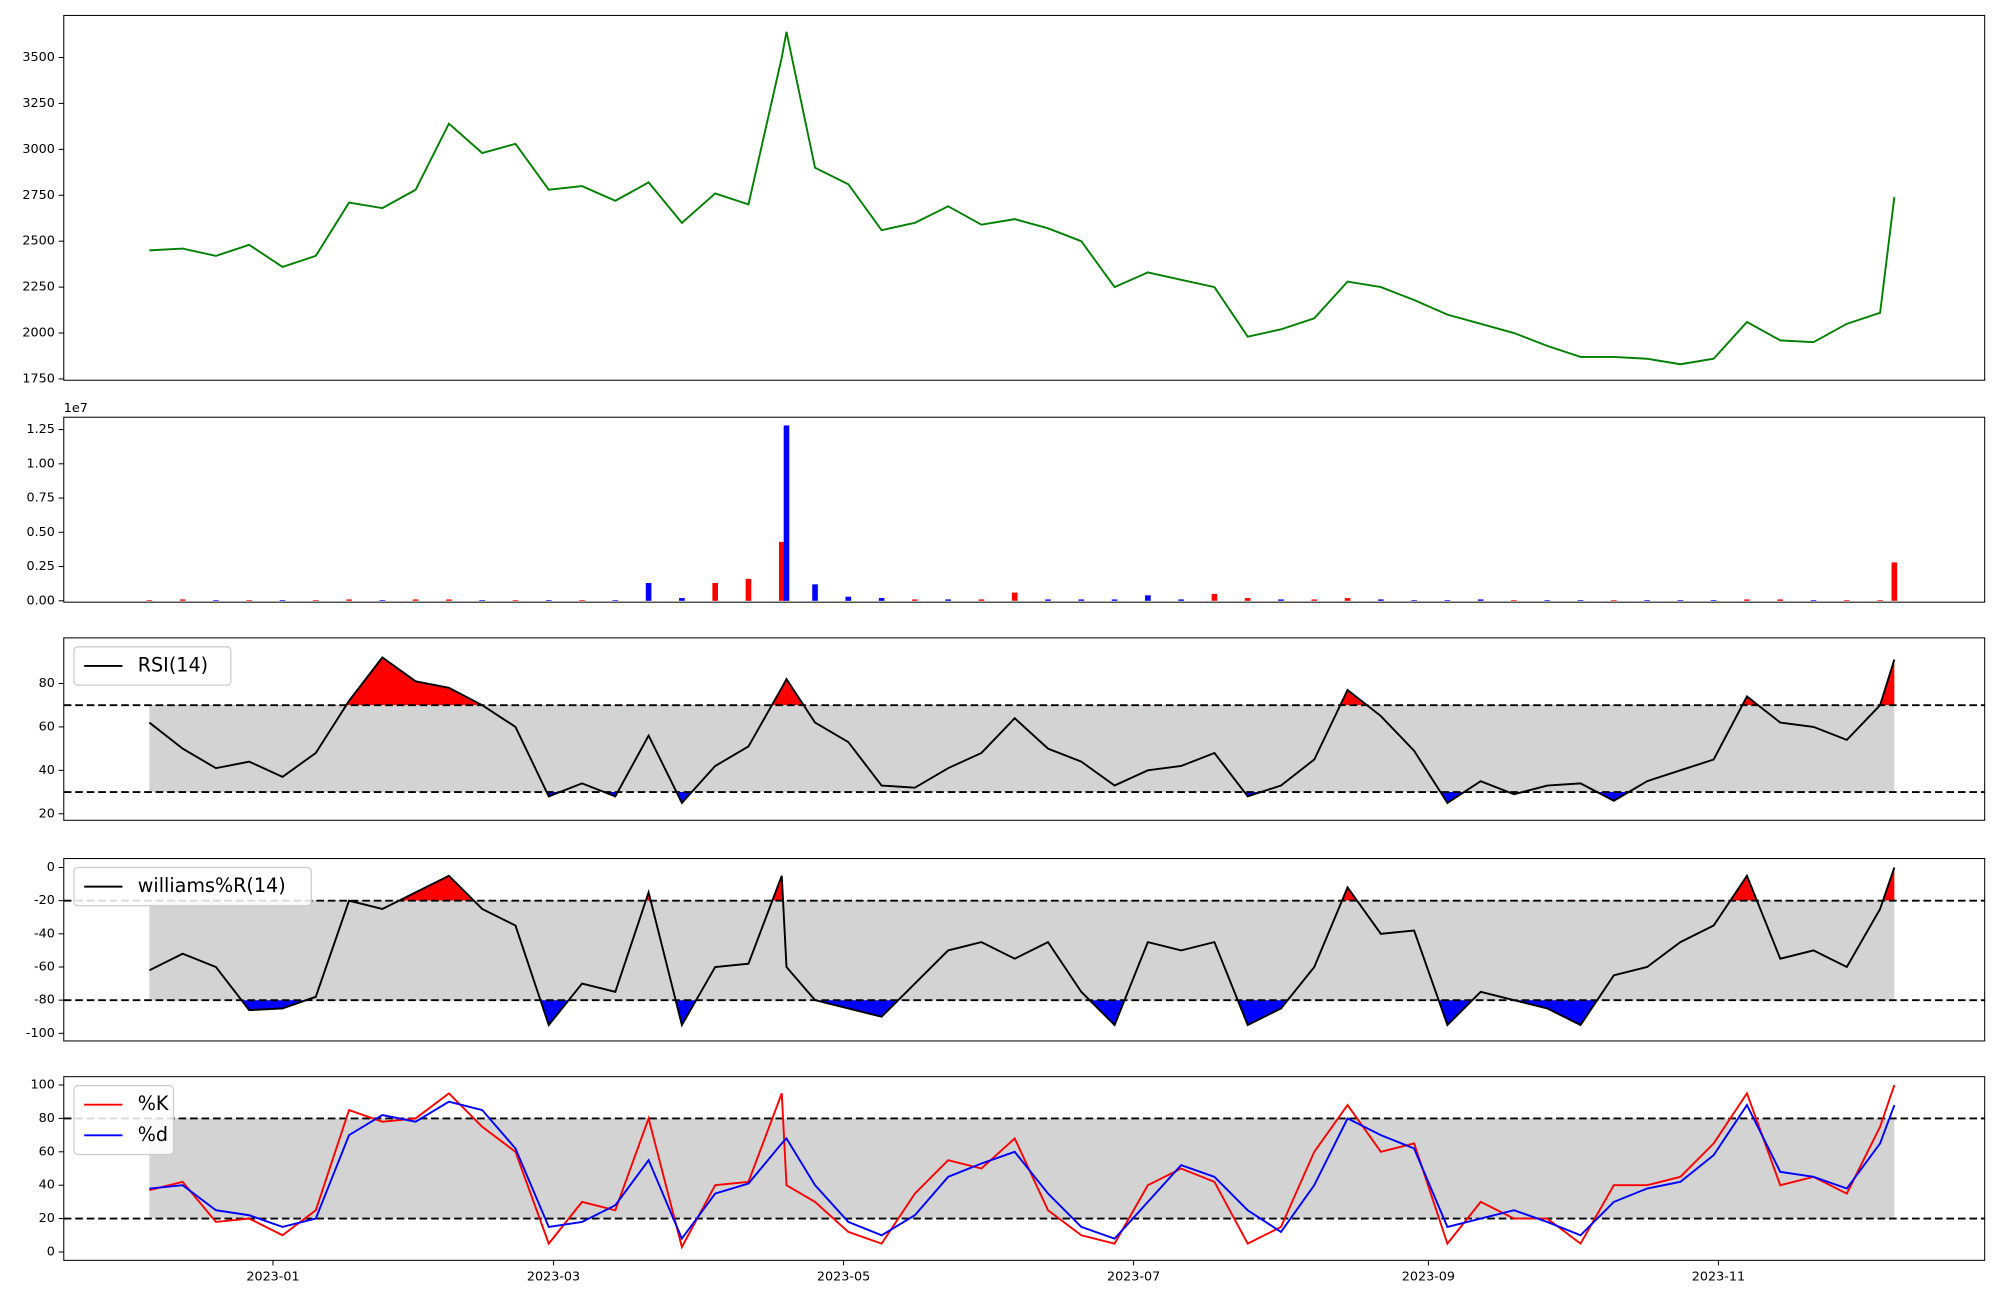 The height and width of the screenshot is (1300, 2000). I want to click on y-tick-label: 1750, so click(38, 378).